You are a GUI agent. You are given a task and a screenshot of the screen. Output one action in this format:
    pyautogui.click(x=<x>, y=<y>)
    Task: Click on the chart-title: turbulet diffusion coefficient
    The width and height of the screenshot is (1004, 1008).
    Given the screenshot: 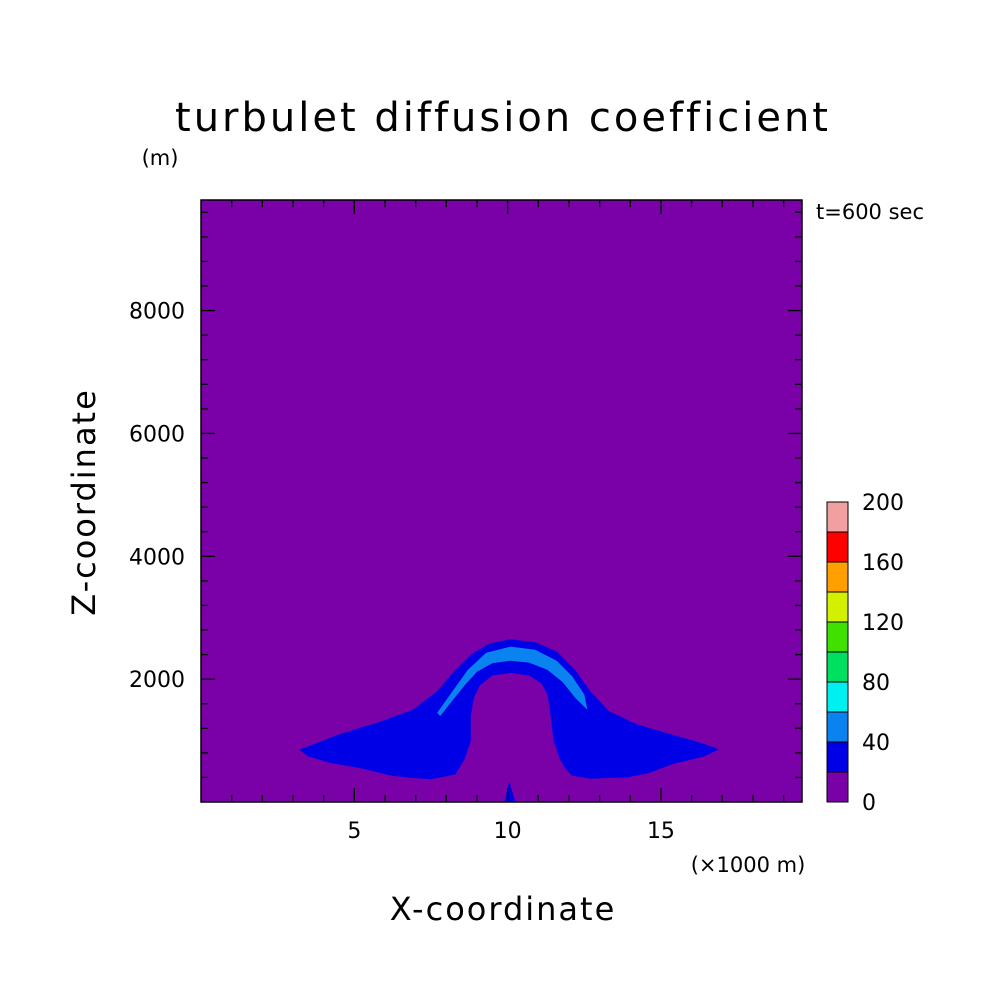 What is the action you would take?
    pyautogui.click(x=503, y=118)
    